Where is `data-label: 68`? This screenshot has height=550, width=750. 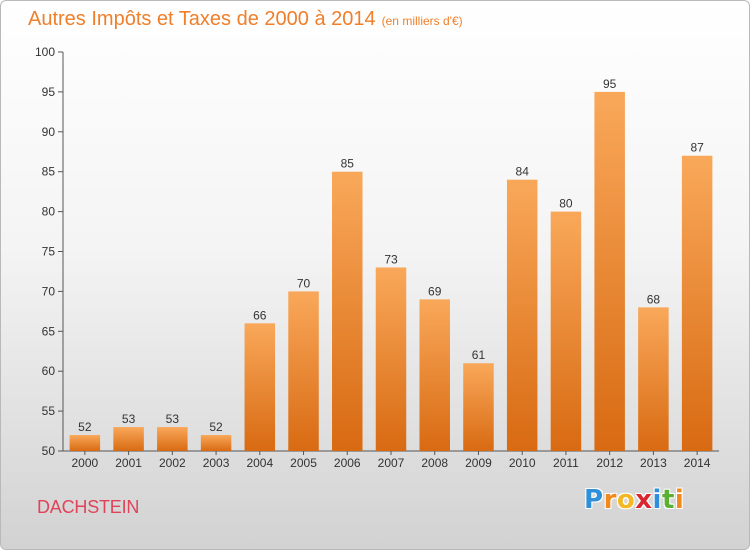 data-label: 68 is located at coordinates (654, 299).